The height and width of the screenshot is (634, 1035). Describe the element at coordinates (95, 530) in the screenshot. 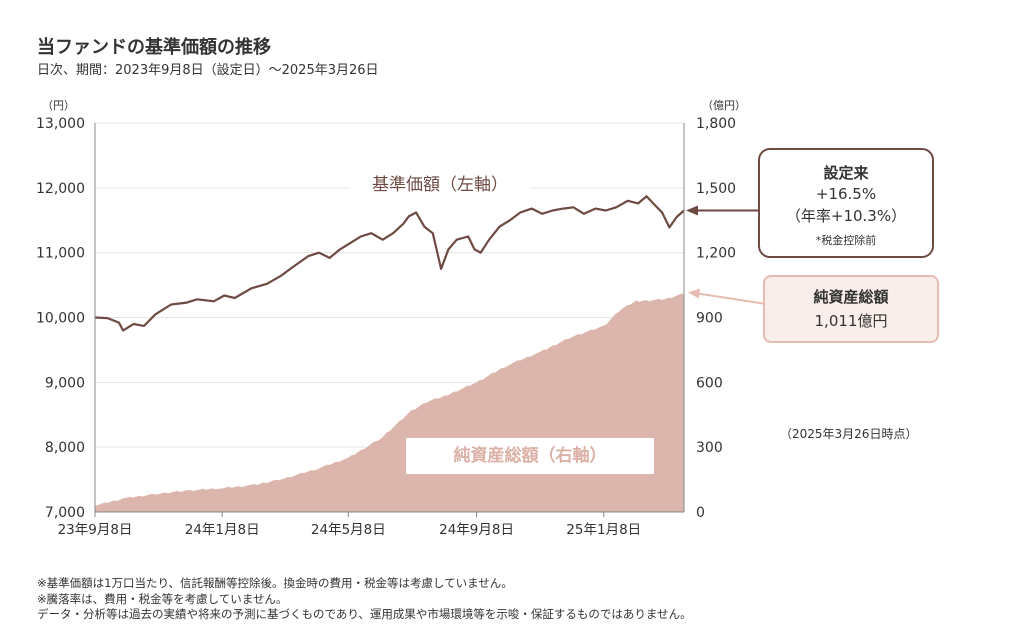

I see `x-tick-label: 23年9月8日` at that location.